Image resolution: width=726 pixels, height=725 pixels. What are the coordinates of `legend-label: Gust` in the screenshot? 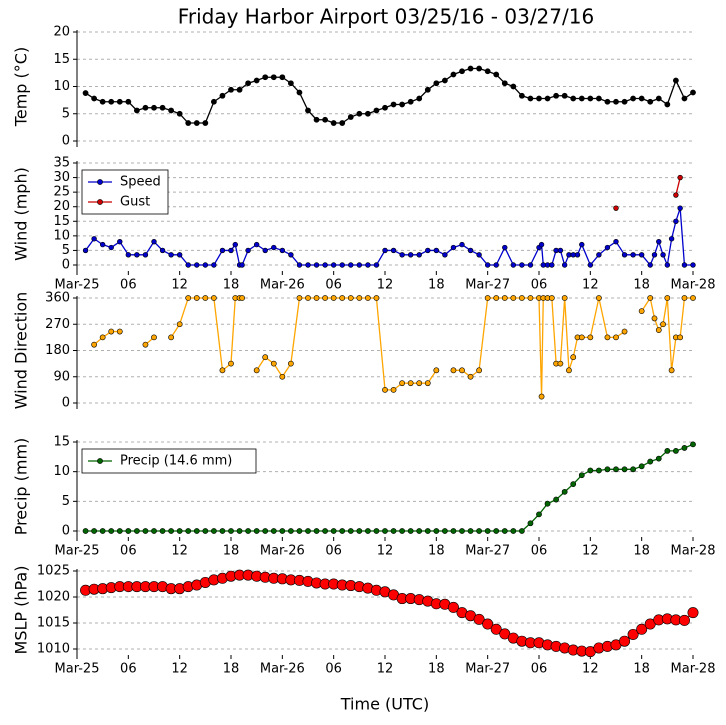 It's located at (135, 202).